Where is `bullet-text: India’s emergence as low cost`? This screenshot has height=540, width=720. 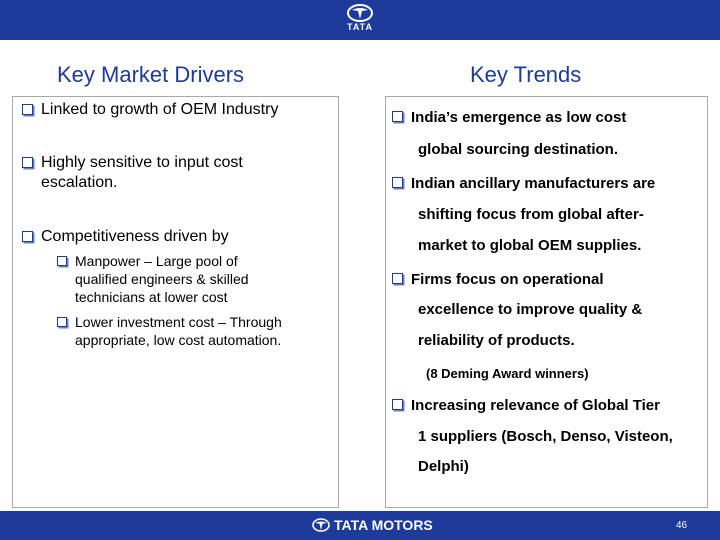 bullet-text: India’s emergence as low cost is located at coordinates (519, 117).